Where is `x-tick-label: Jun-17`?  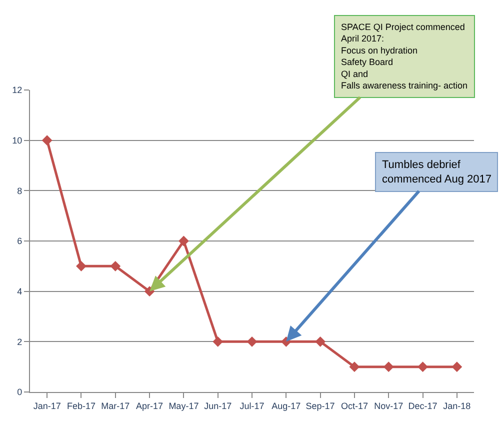
x-tick-label: Jun-17 is located at coordinates (218, 405).